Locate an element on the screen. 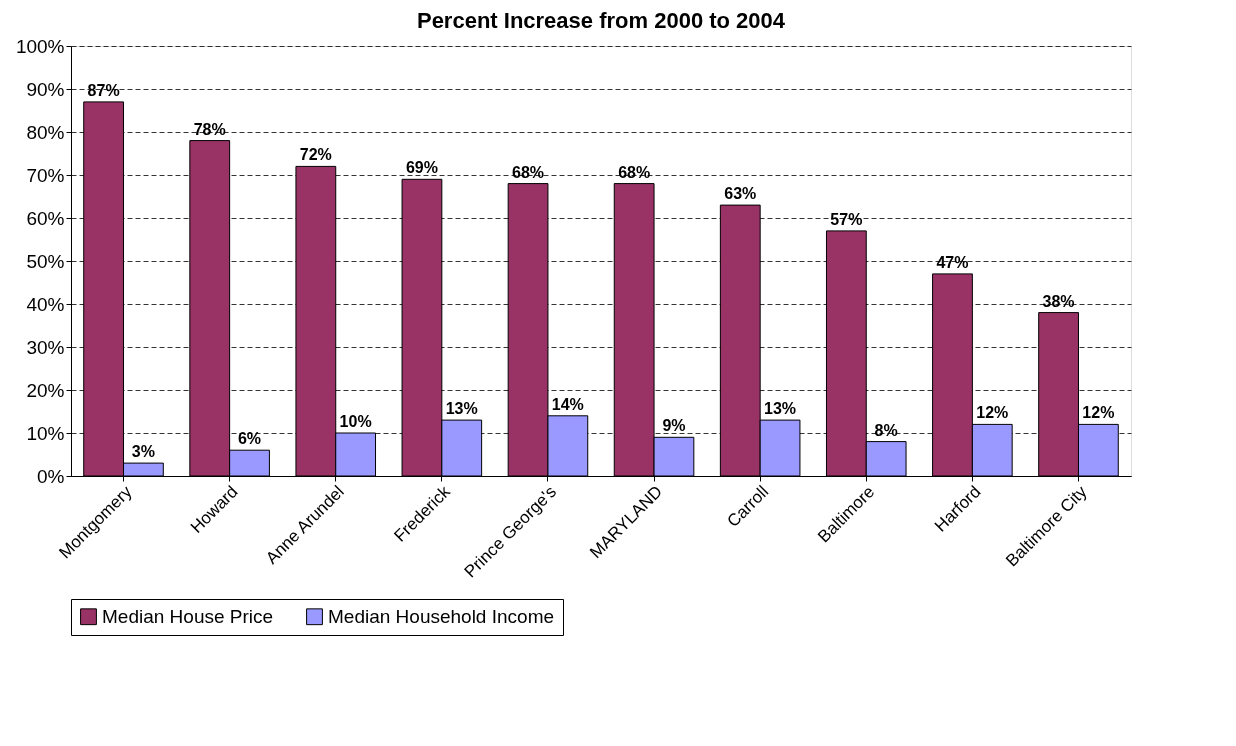  data-label: 38% is located at coordinates (1058, 301).